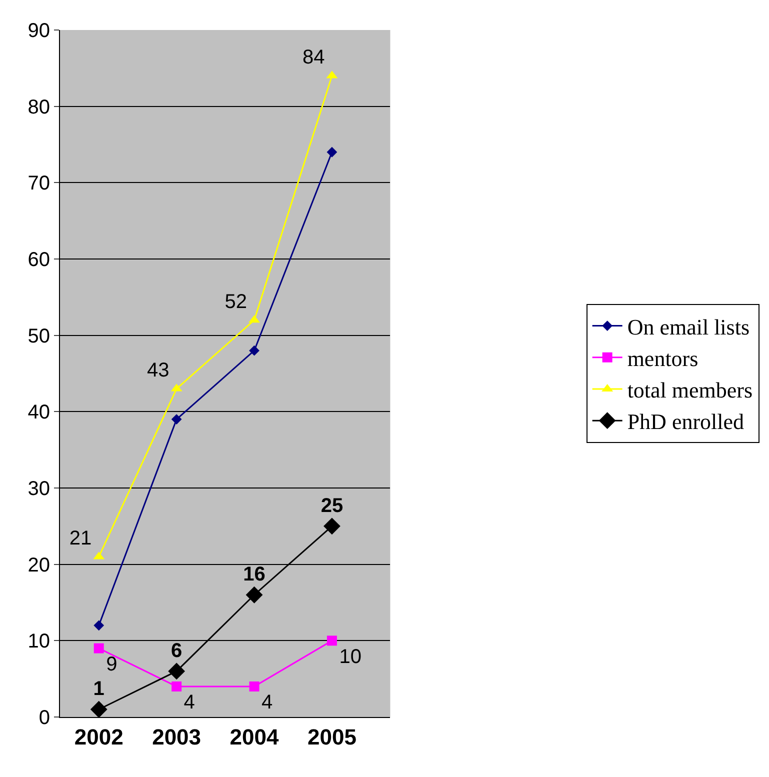  What do you see at coordinates (255, 737) in the screenshot?
I see `x-tick-label: 2004` at bounding box center [255, 737].